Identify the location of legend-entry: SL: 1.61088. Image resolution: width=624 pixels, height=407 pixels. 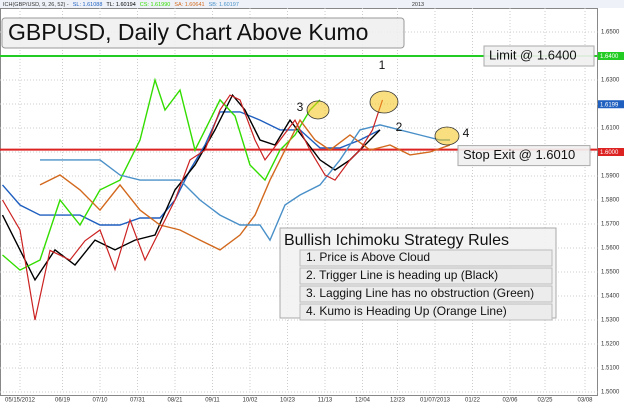
(88, 5).